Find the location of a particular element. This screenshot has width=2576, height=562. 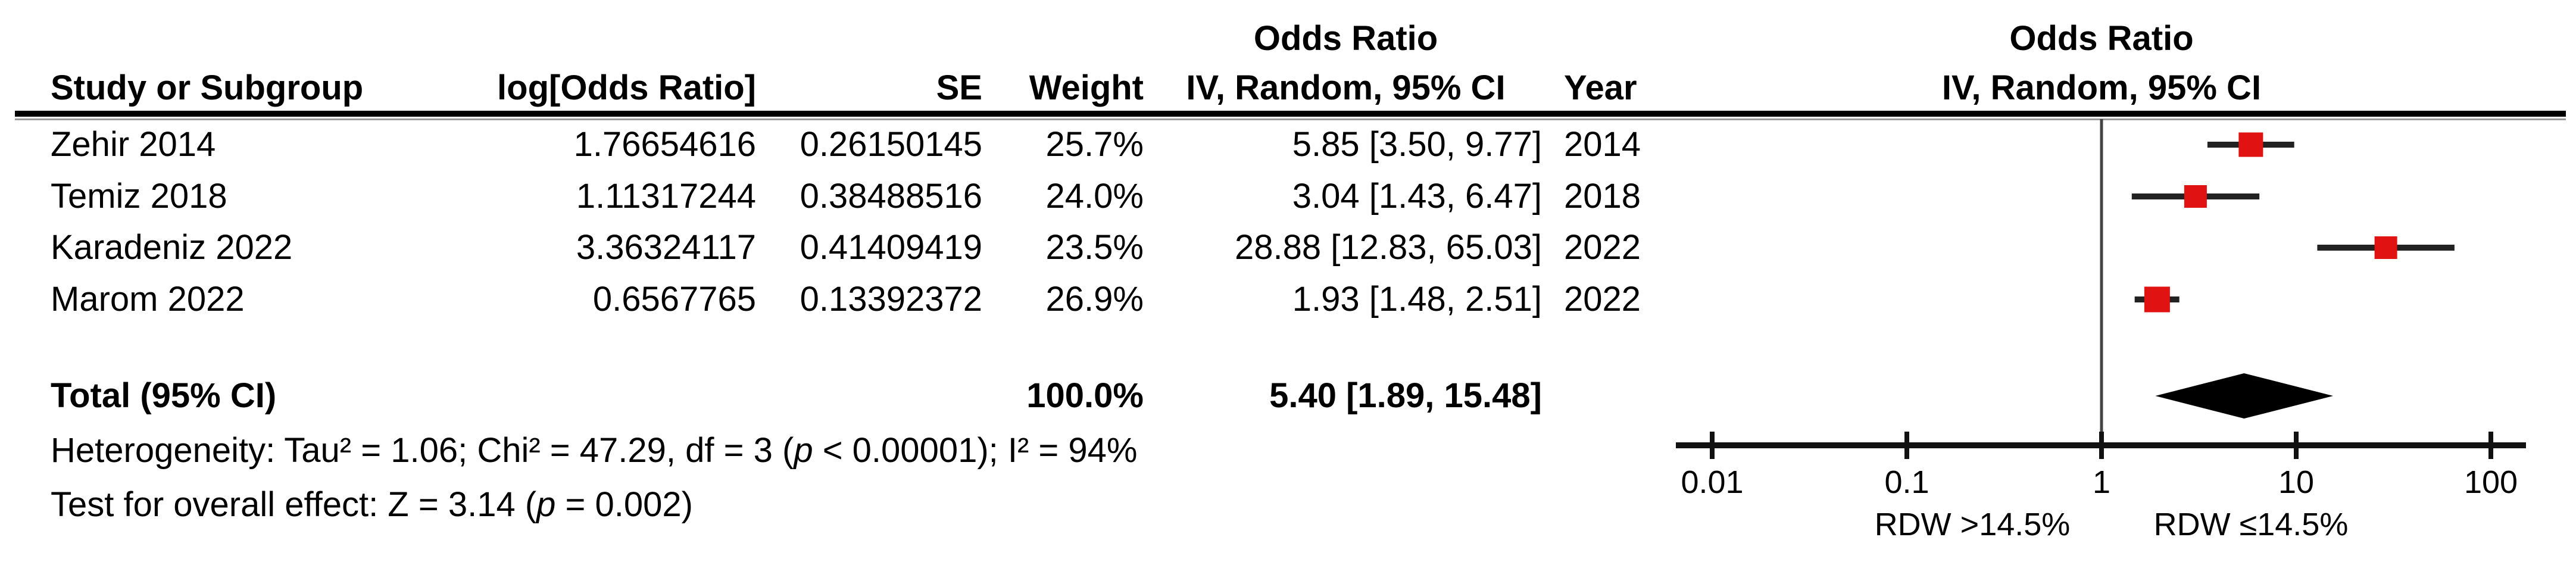

right-group-header-odds-ratio: Odds Ratio is located at coordinates (2101, 38).